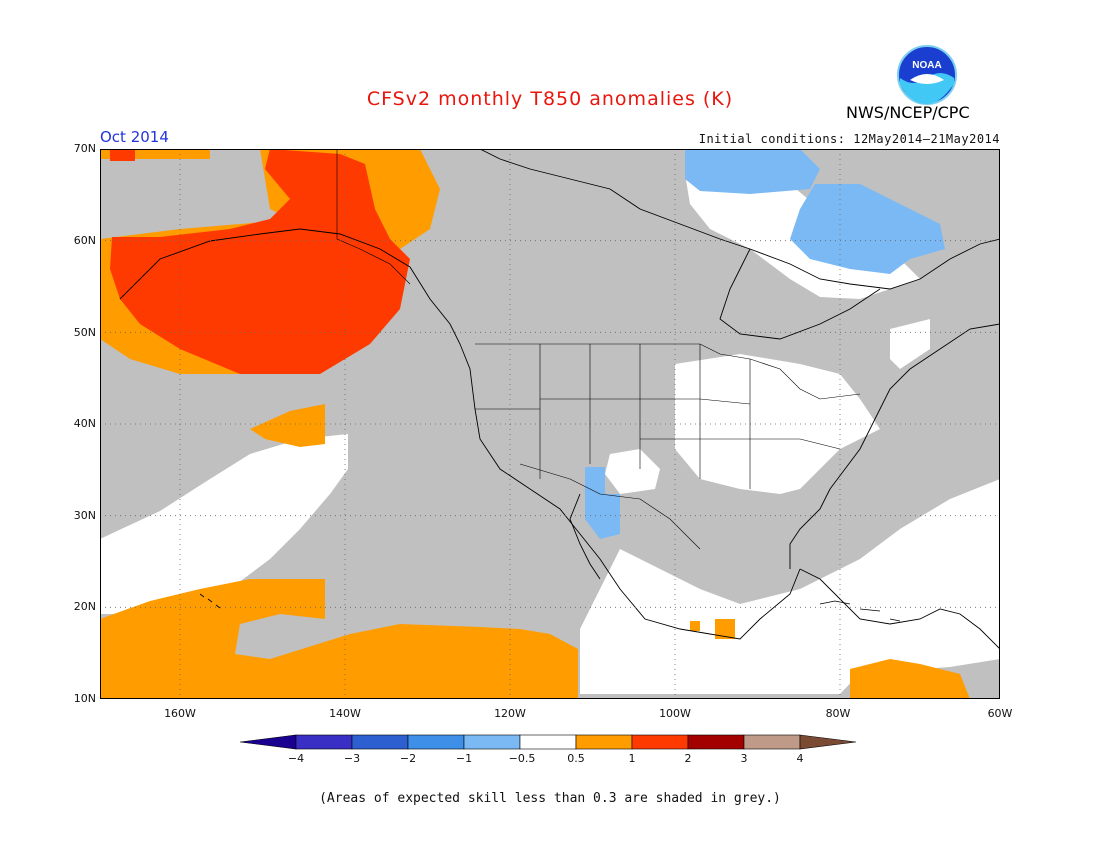  Describe the element at coordinates (84, 148) in the screenshot. I see `lat-label: 70N` at that location.